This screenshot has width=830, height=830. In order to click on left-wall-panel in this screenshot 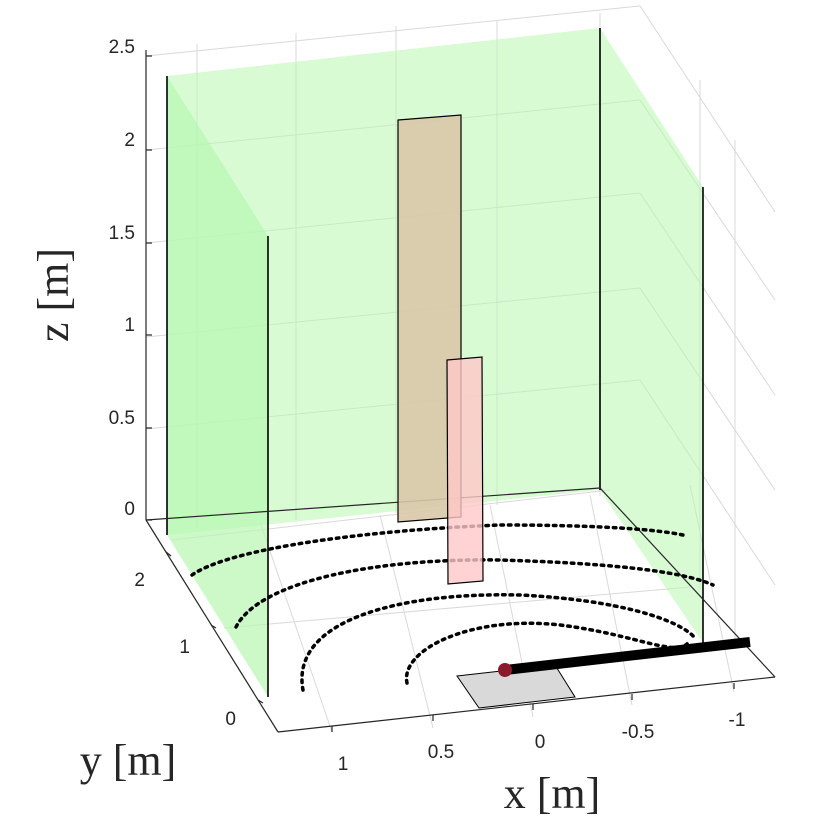, I will do `click(217, 386)`.